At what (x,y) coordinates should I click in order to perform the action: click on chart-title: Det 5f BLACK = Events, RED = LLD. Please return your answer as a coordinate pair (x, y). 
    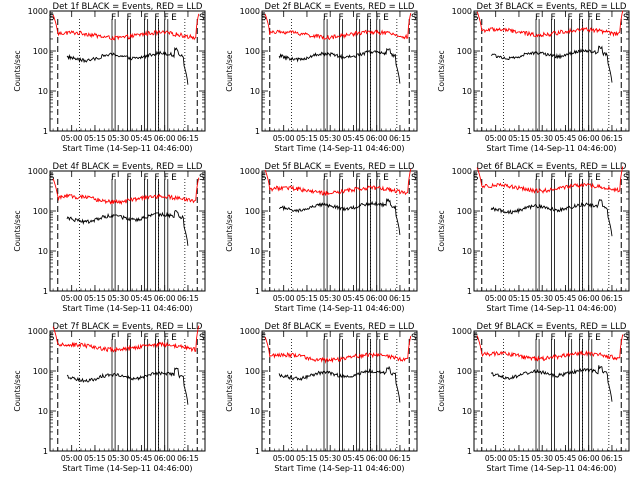
    Looking at the image, I should click on (340, 167).